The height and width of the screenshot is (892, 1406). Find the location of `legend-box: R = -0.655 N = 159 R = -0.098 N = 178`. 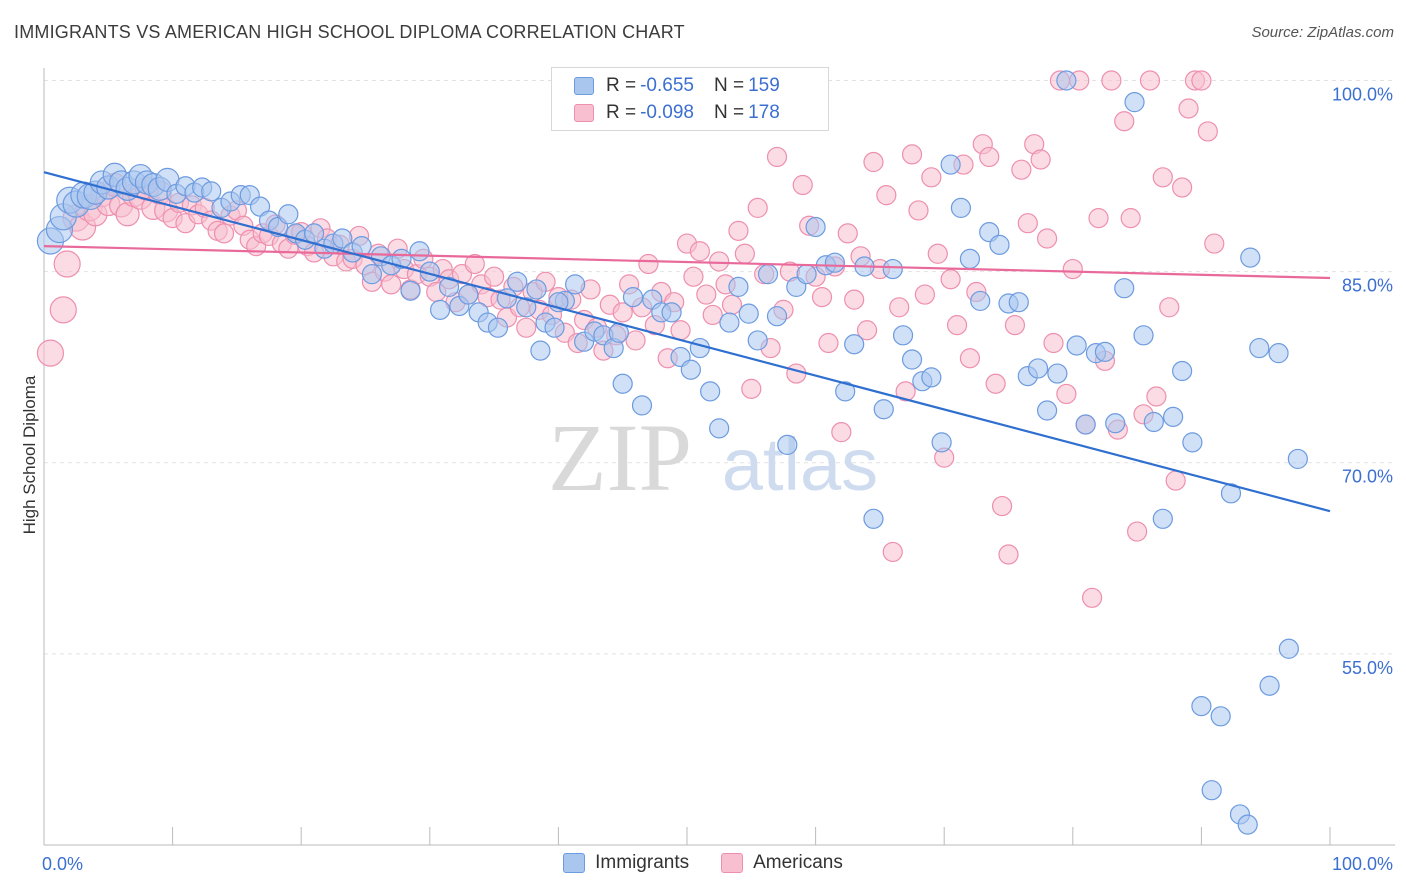

legend-box: R = -0.655 N = 159 R = -0.098 N = 178 is located at coordinates (690, 99).